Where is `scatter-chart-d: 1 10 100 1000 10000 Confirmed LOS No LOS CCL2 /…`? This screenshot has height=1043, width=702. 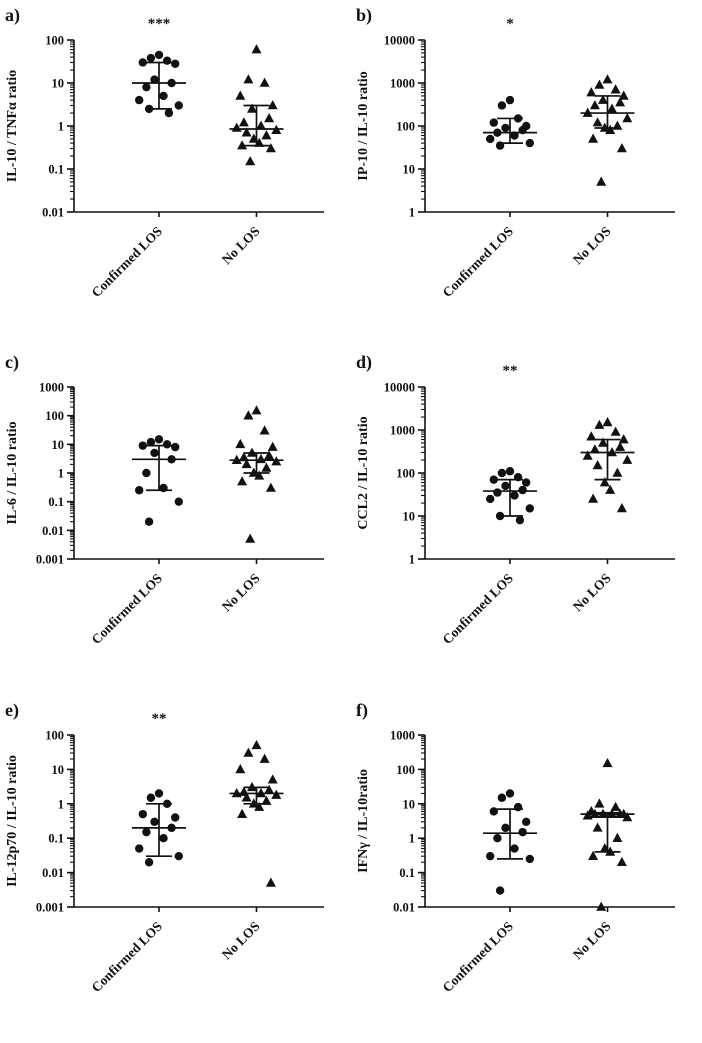 scatter-chart-d: 1 10 100 1000 10000 Confirmed LOS No LOS CCL2 /… is located at coordinates (515, 500).